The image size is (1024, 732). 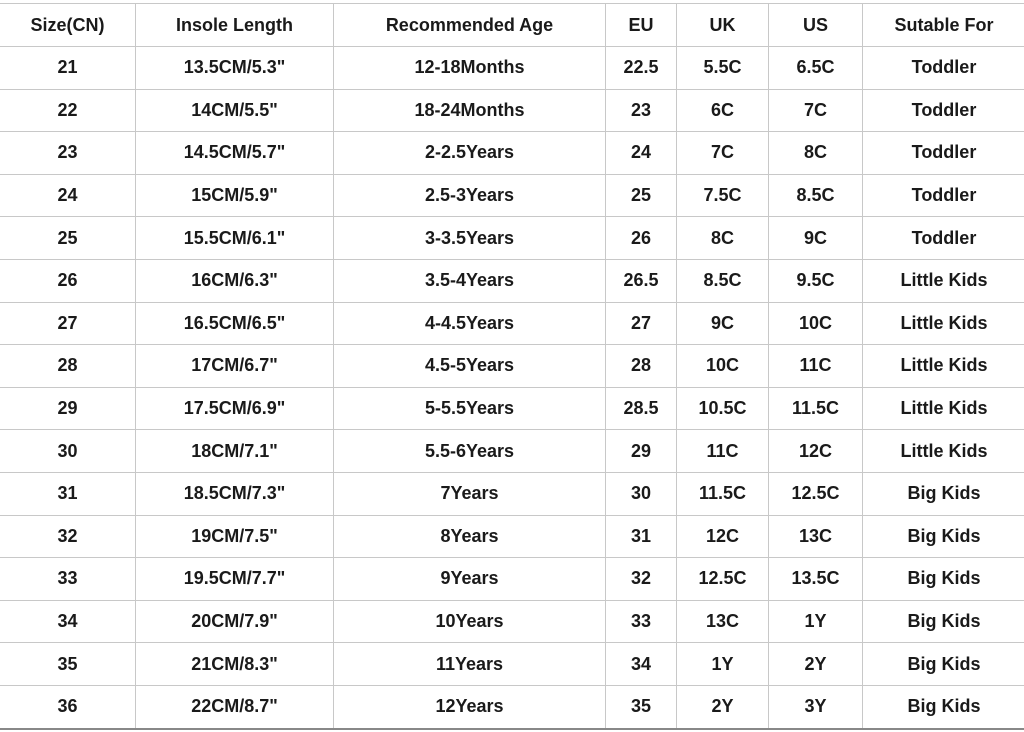 What do you see at coordinates (641, 153) in the screenshot?
I see `table-cell: 24` at bounding box center [641, 153].